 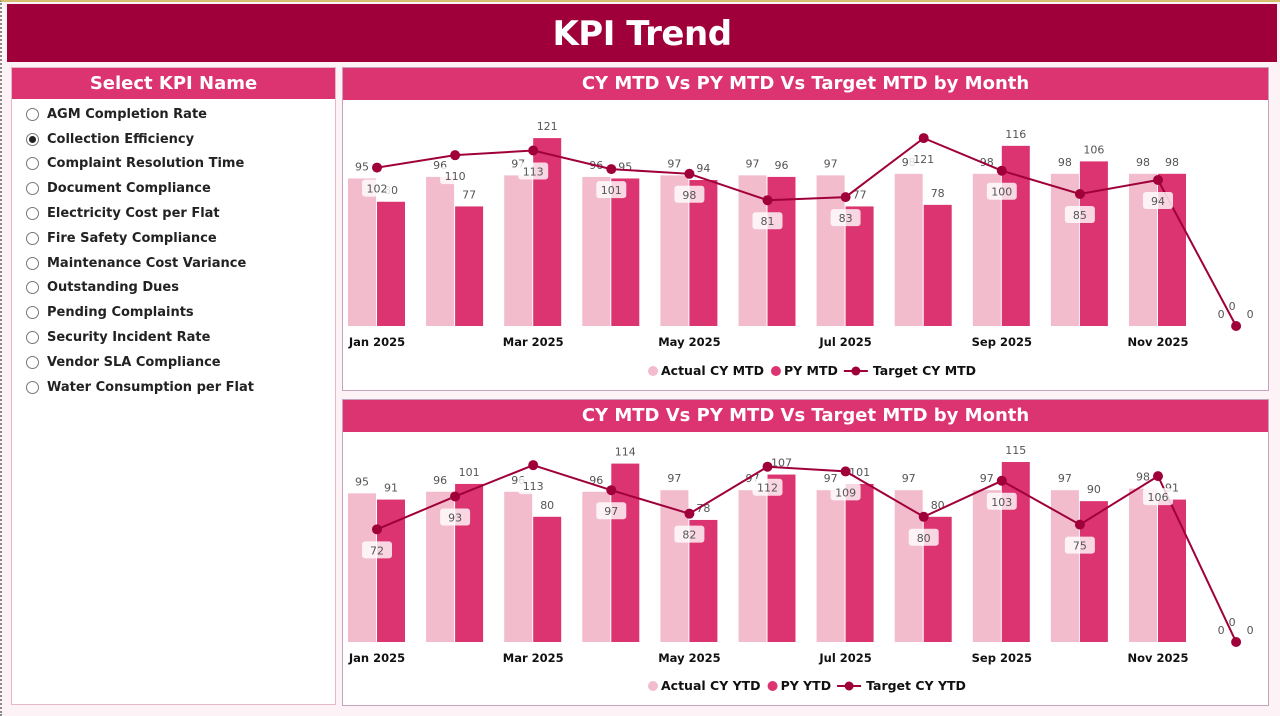 What do you see at coordinates (377, 189) in the screenshot?
I see `target-data-label: 102` at bounding box center [377, 189].